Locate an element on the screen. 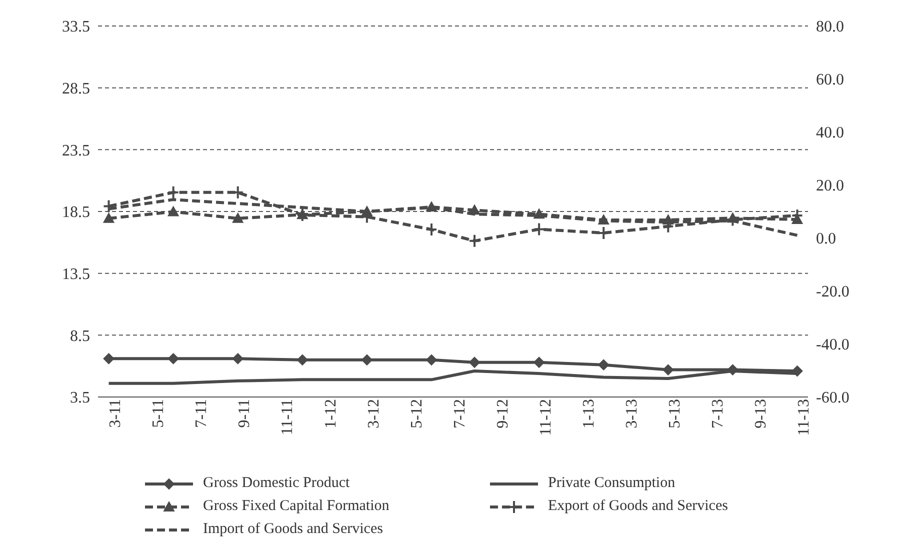  y2-tick-label: 60.0 is located at coordinates (830, 80).